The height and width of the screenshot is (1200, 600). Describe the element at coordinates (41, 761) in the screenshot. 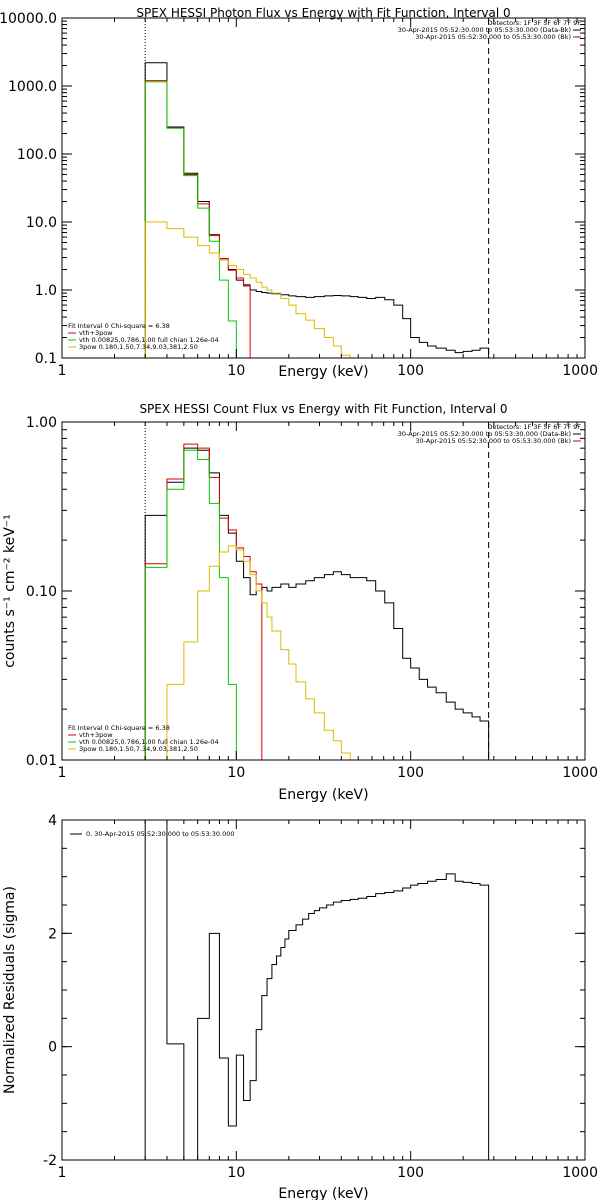

I see `y-tick-label: 0.01` at that location.